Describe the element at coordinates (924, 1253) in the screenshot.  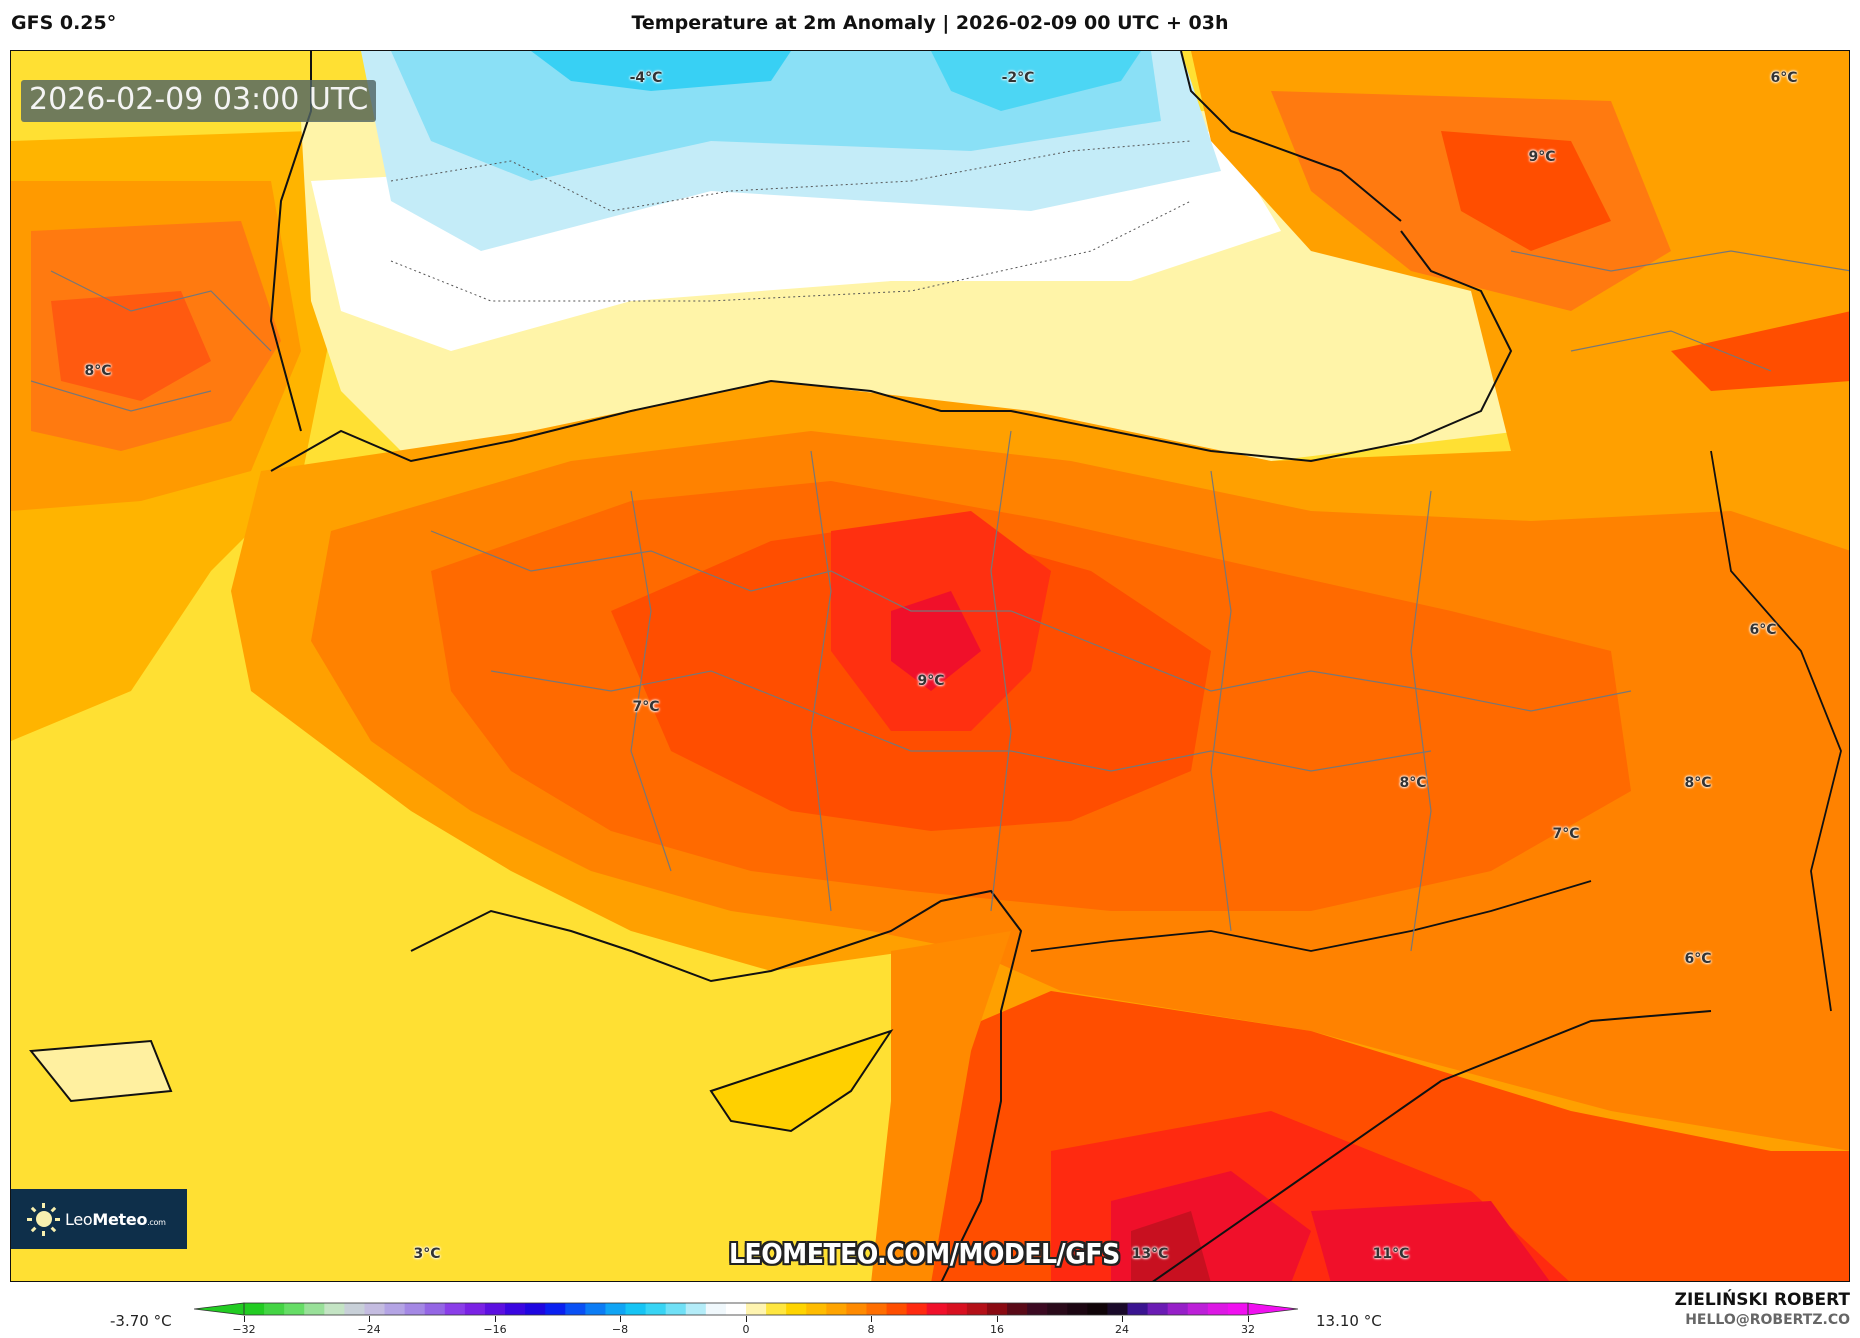
I see `source-watermark: LEOMETEO.COM/MODEL/GFS` at that location.